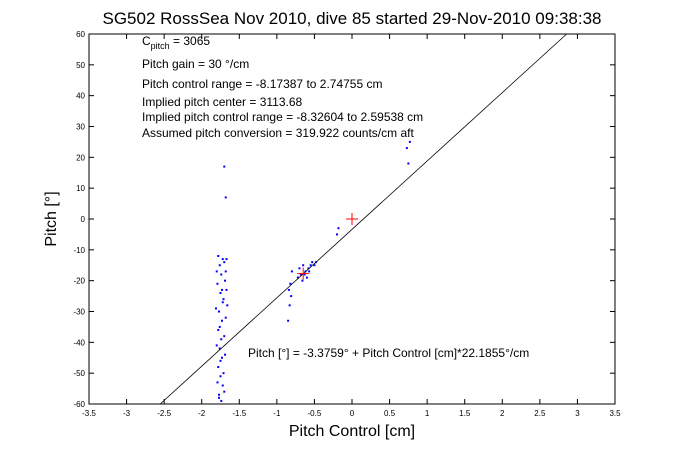 The height and width of the screenshot is (454, 681). I want to click on x-tick-label: -2.5, so click(164, 413).